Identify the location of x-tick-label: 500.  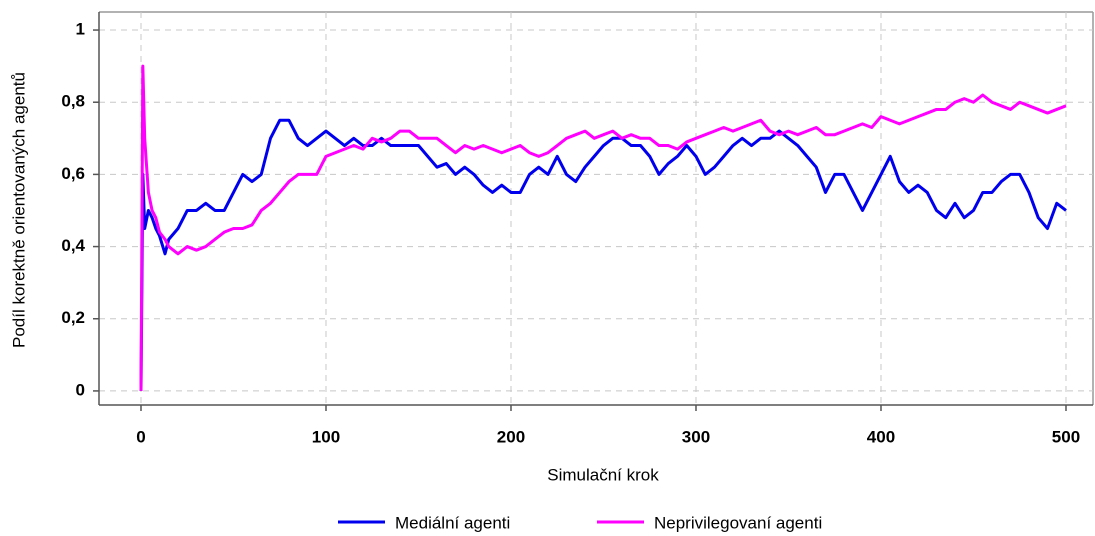
(1066, 436).